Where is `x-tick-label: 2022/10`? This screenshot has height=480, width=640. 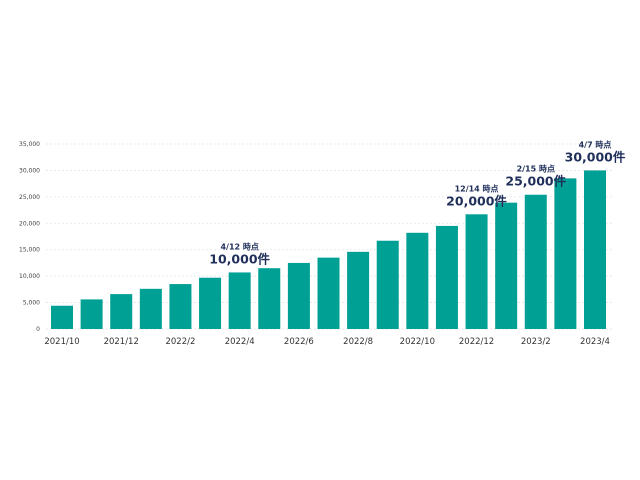
x-tick-label: 2022/10 is located at coordinates (417, 342).